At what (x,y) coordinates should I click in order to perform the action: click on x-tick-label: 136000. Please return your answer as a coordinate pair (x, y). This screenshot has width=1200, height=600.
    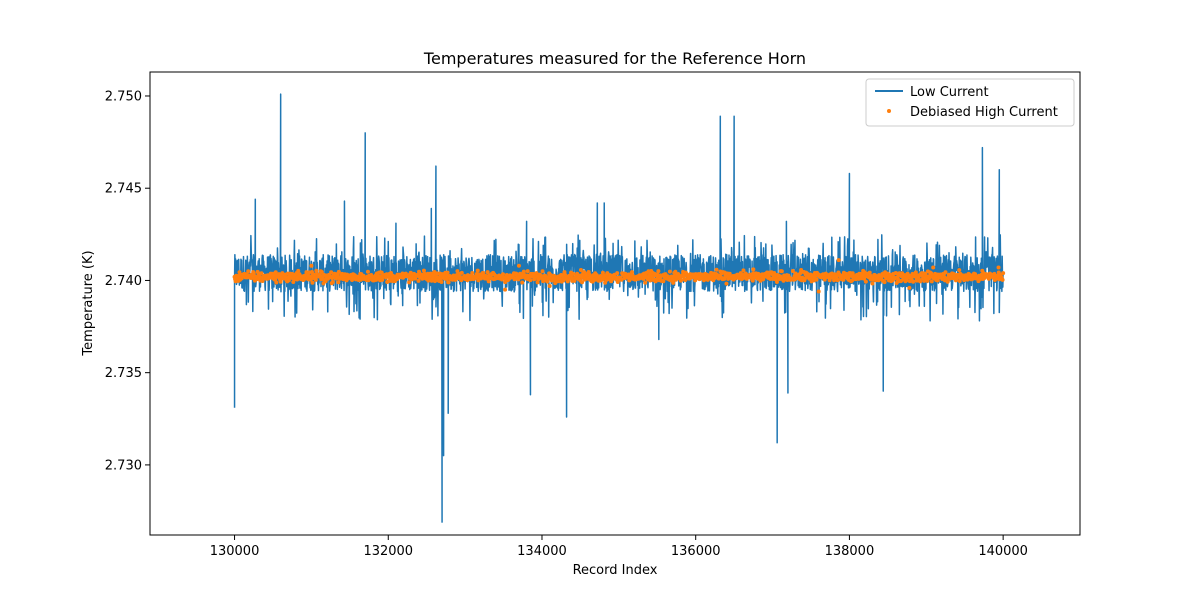
    Looking at the image, I should click on (696, 551).